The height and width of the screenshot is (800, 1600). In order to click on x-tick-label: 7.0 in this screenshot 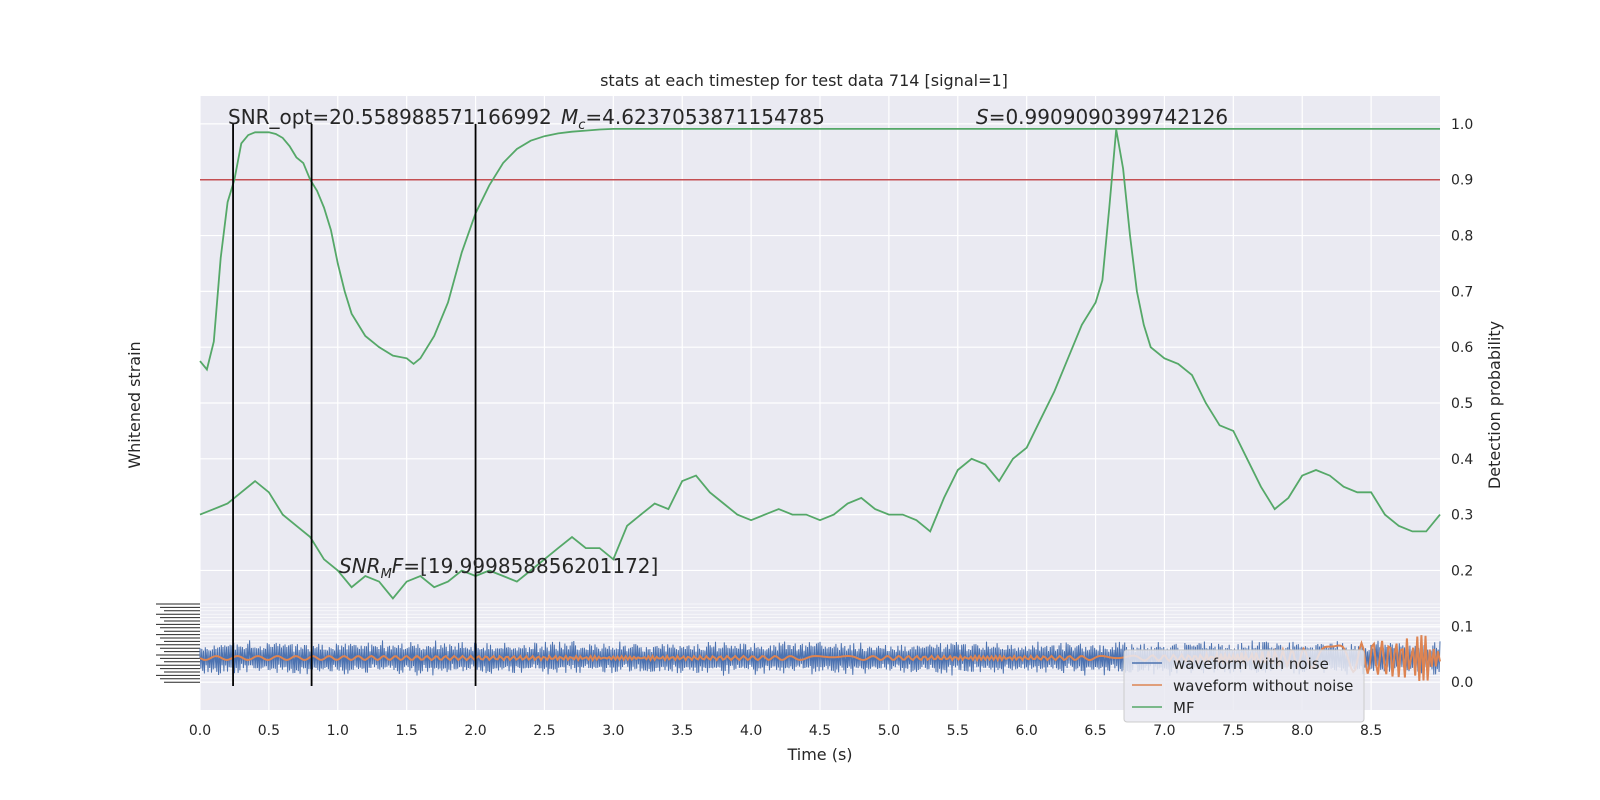, I will do `click(1164, 731)`.